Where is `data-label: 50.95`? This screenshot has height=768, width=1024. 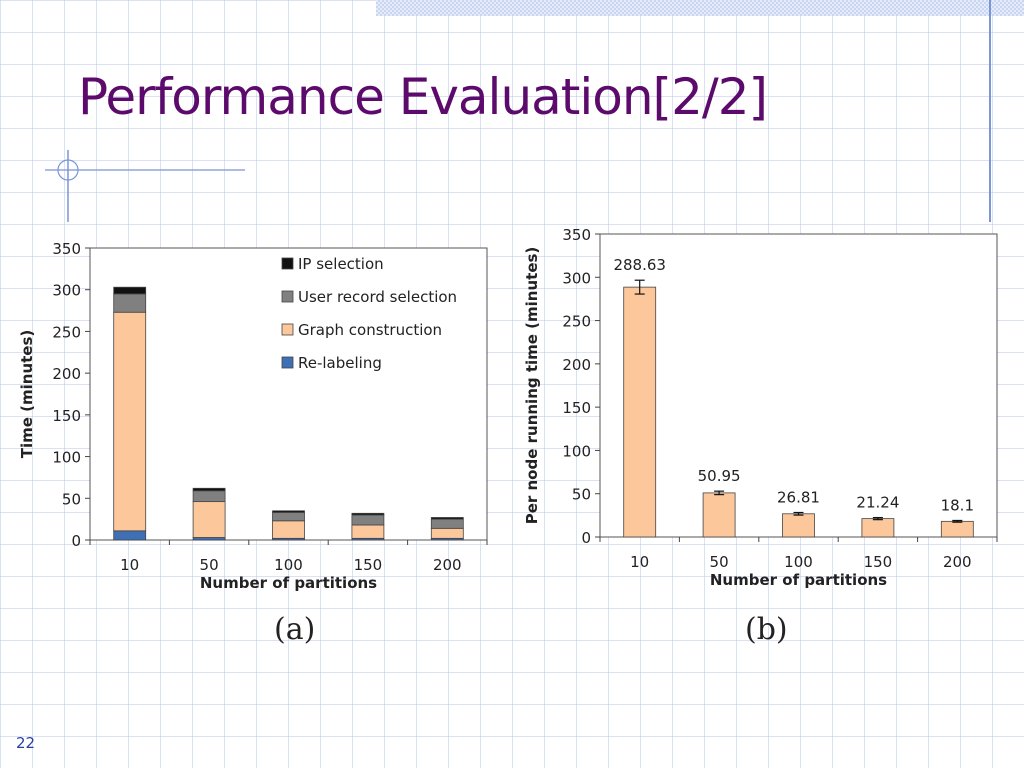
data-label: 50.95 is located at coordinates (719, 476).